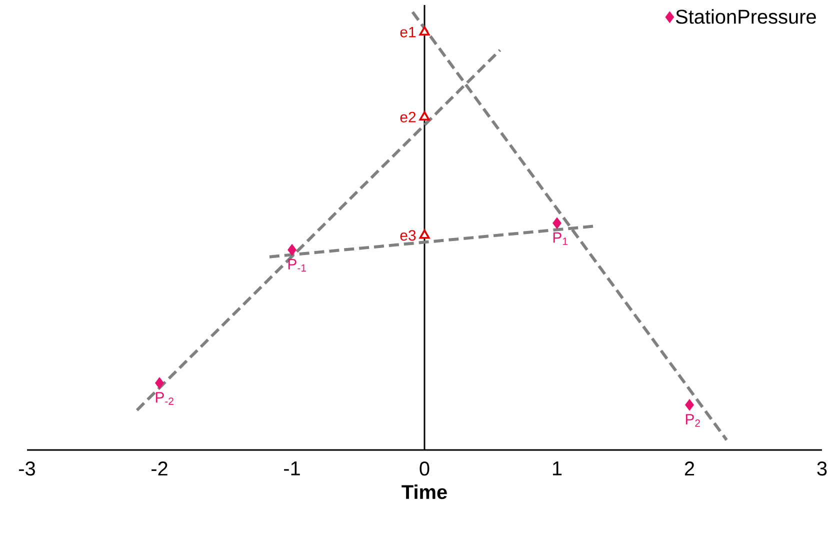 This screenshot has height=538, width=834. What do you see at coordinates (424, 492) in the screenshot?
I see `x-axis-title: Time` at bounding box center [424, 492].